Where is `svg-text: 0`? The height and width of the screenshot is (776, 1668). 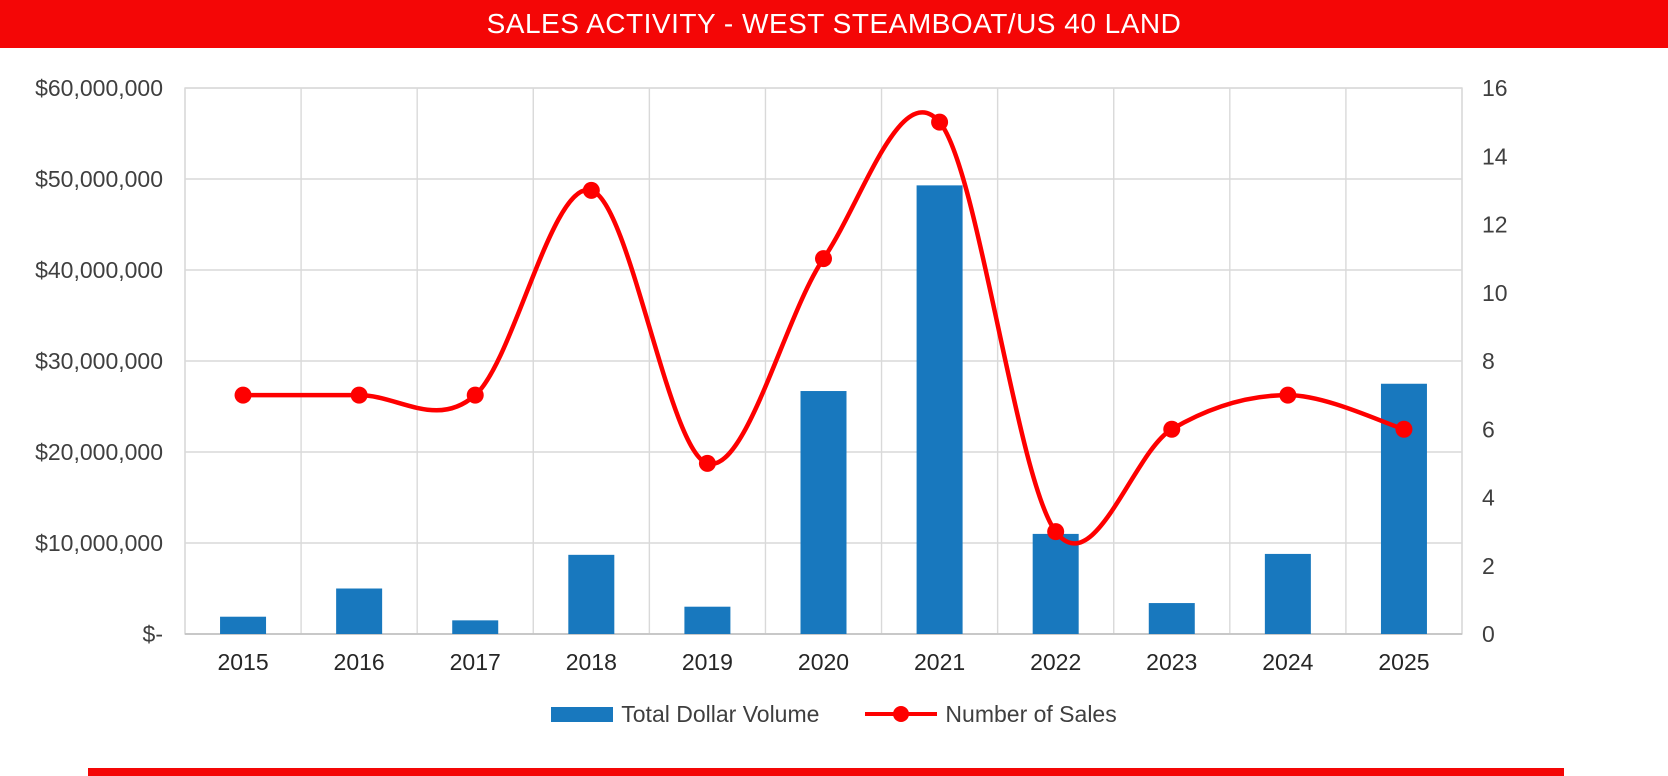
svg-text: 0 is located at coordinates (1488, 634).